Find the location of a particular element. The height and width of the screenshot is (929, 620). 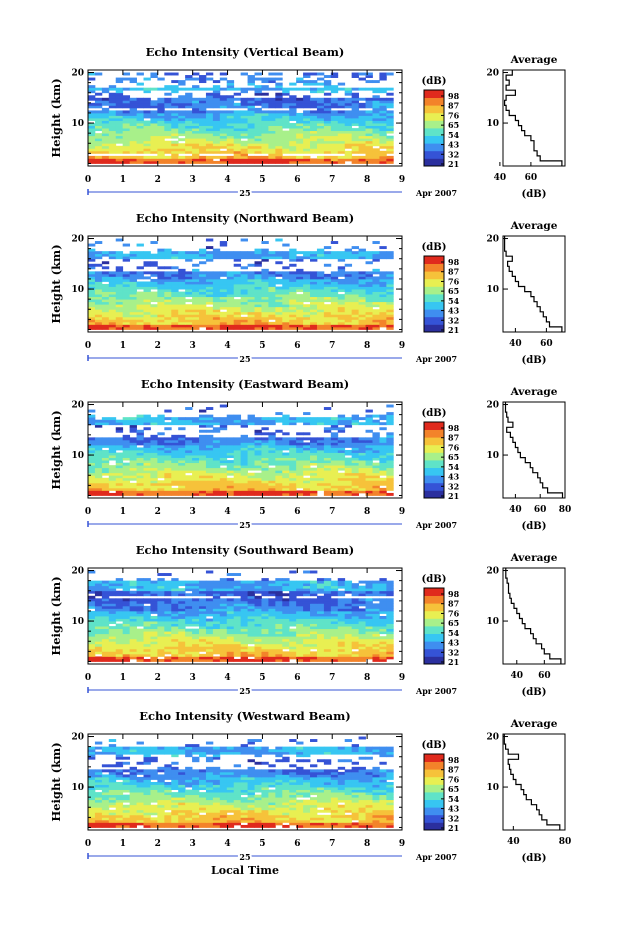

x-tick-label: 2 is located at coordinates (158, 180).